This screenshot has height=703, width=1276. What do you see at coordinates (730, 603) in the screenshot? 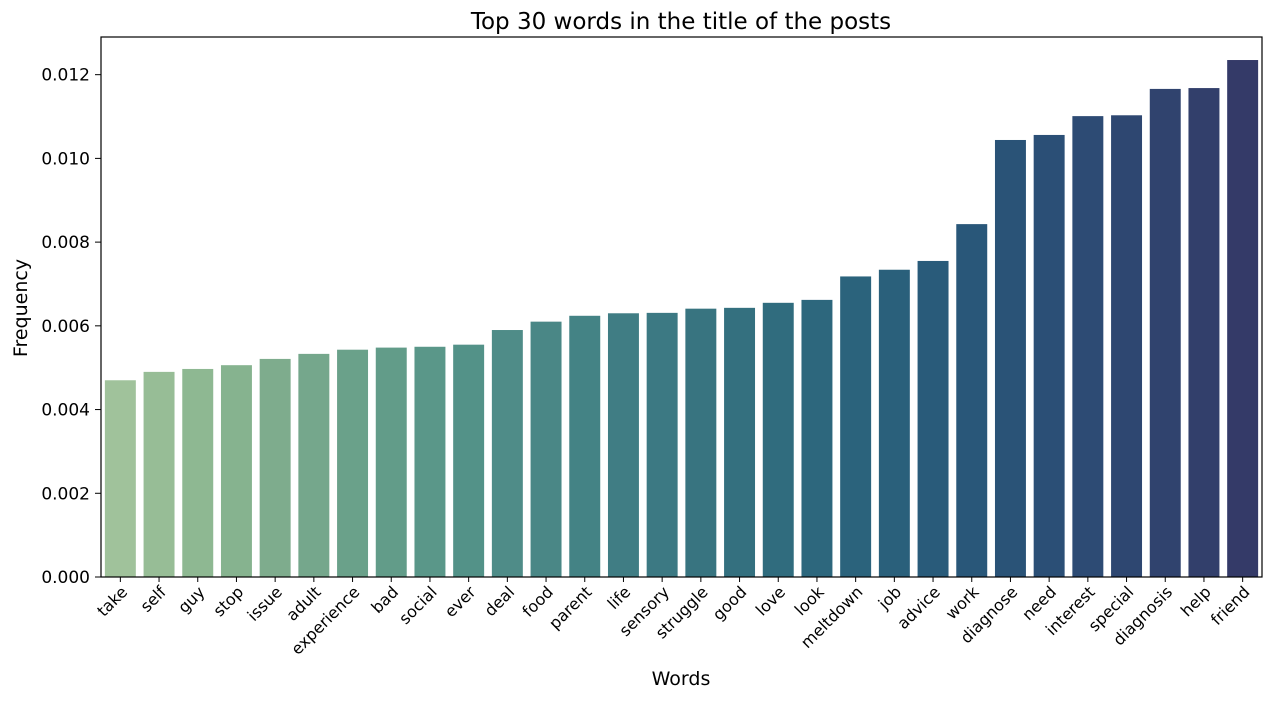
I see `x-tick-label: good` at bounding box center [730, 603].